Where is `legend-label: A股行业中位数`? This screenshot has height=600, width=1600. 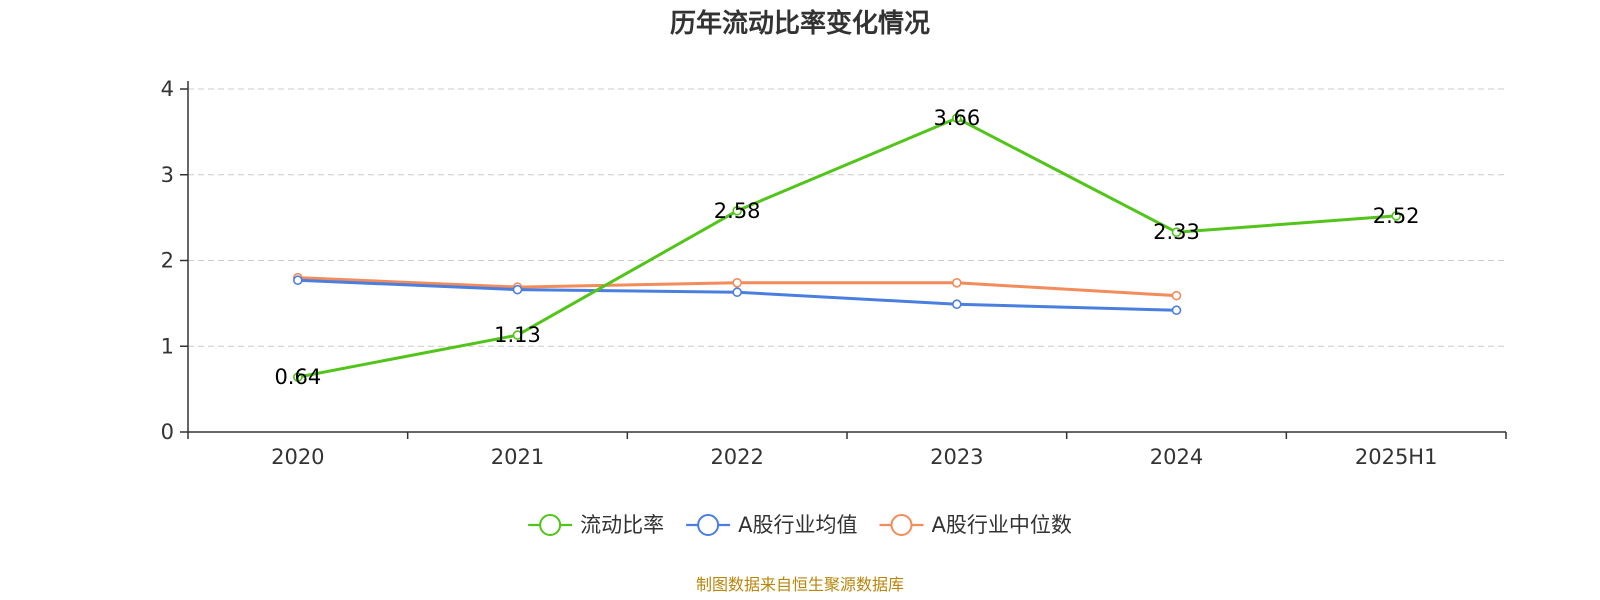 legend-label: A股行业中位数 is located at coordinates (1002, 525).